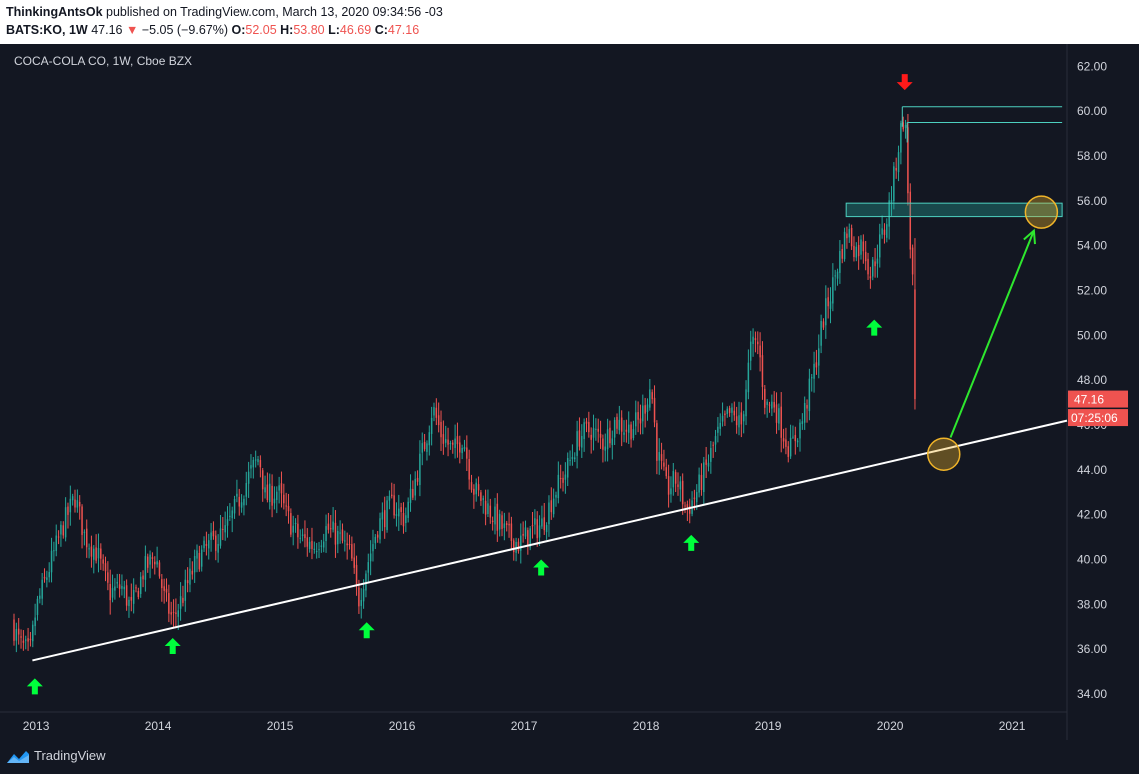  What do you see at coordinates (904, 82) in the screenshot?
I see `top-down-arrow-icon` at bounding box center [904, 82].